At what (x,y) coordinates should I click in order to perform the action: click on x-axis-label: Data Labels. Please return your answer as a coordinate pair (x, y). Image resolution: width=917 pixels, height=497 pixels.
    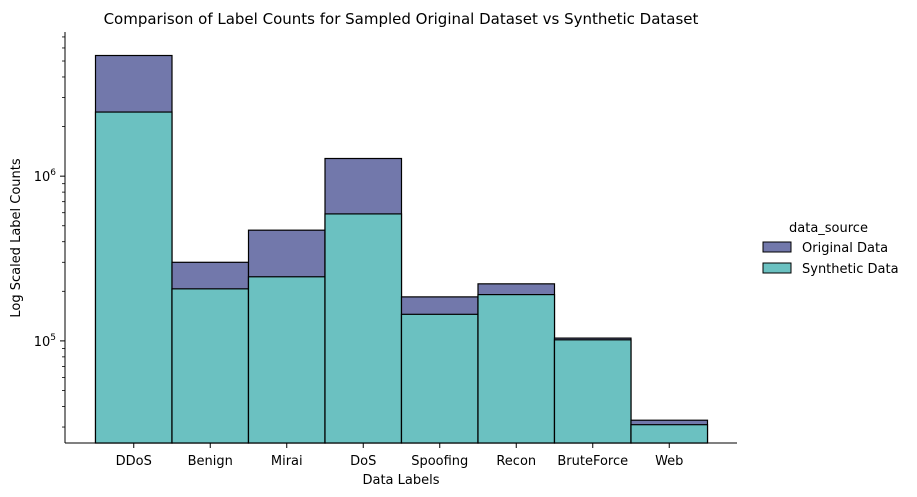
    Looking at the image, I should click on (400, 480).